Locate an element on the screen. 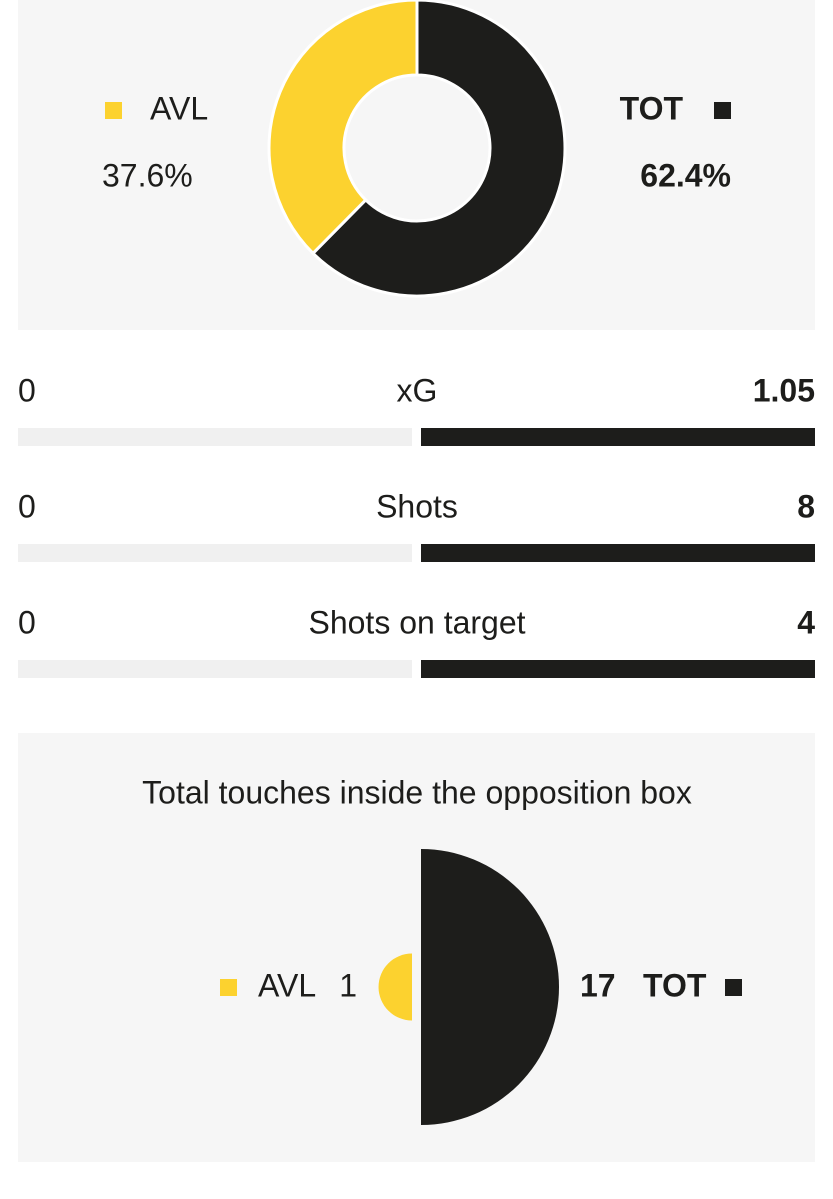 This screenshot has width=833, height=1199. away-value: 1.05 is located at coordinates (784, 390).